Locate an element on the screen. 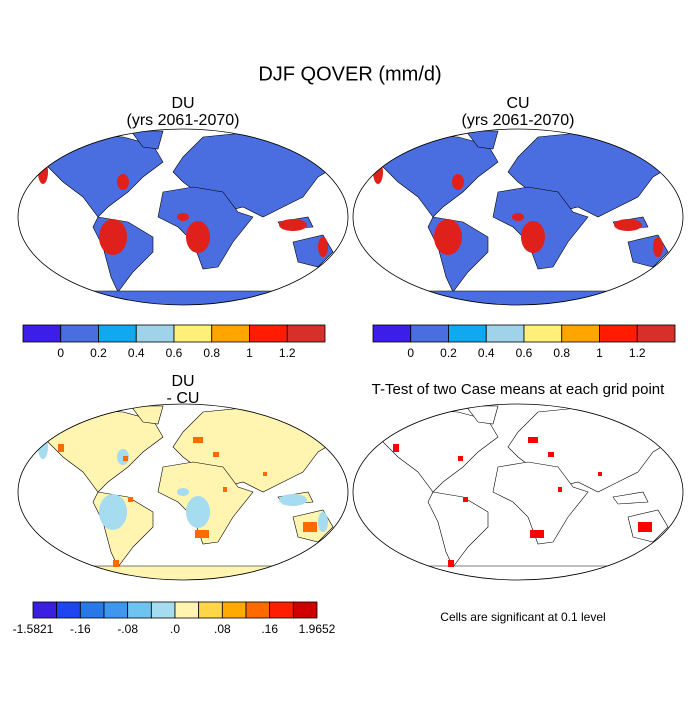 The width and height of the screenshot is (700, 705). figure-title: DJF QOVER (mm/d) is located at coordinates (349, 74).